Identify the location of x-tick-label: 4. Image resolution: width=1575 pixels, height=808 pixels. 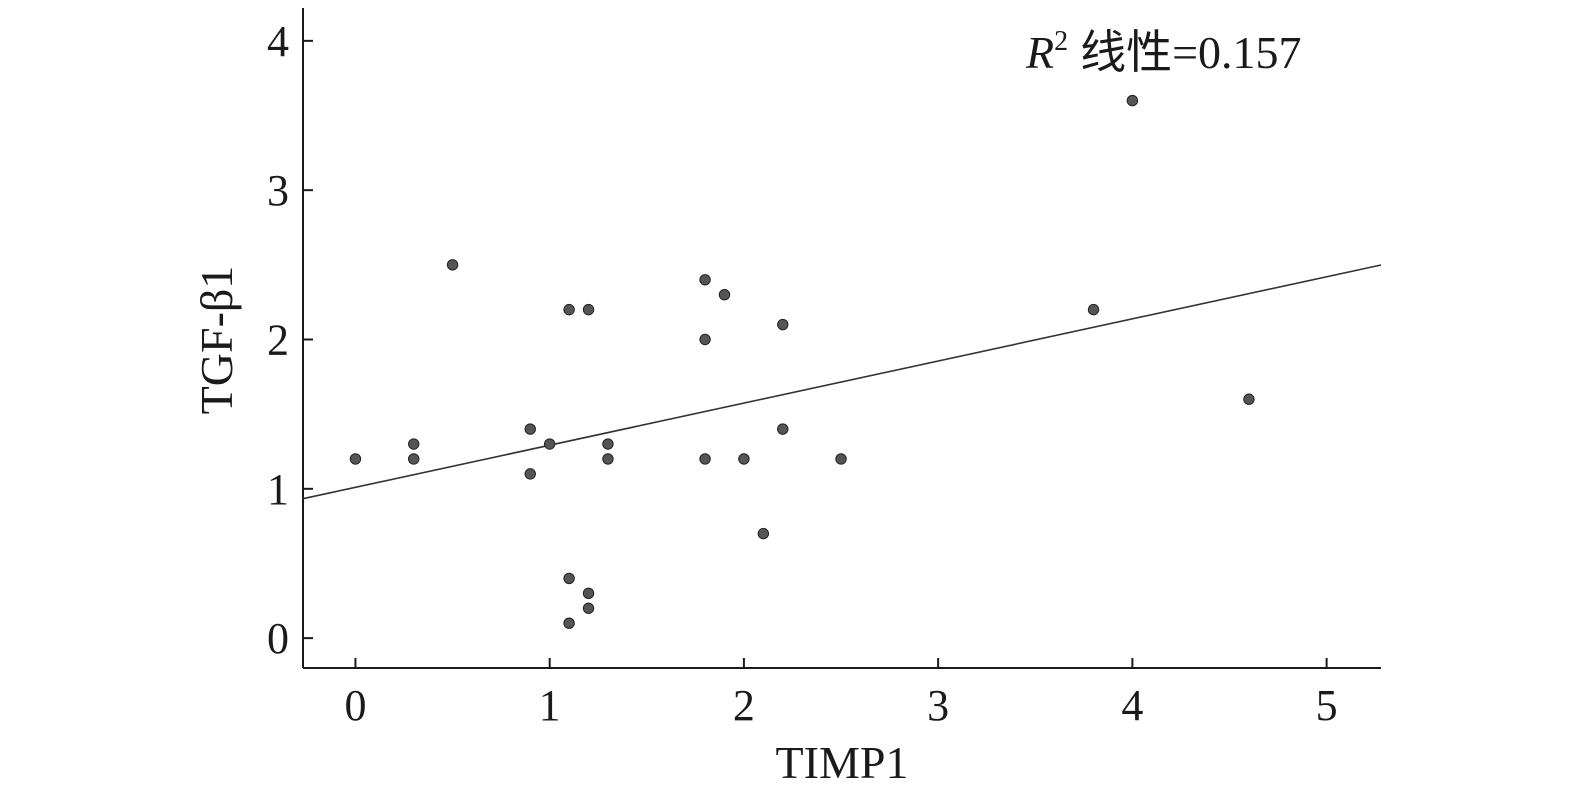
(1132, 705).